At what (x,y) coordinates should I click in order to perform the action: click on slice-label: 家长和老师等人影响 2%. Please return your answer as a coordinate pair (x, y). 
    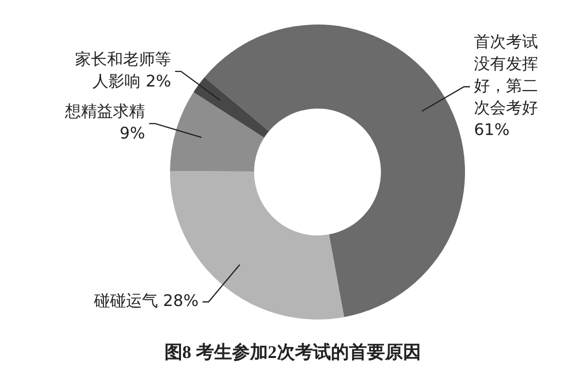
    Looking at the image, I should click on (123, 70).